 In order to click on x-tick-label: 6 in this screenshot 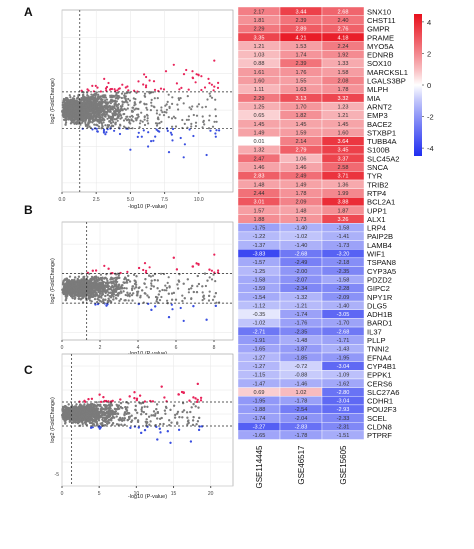, I will do `click(176, 348)`.